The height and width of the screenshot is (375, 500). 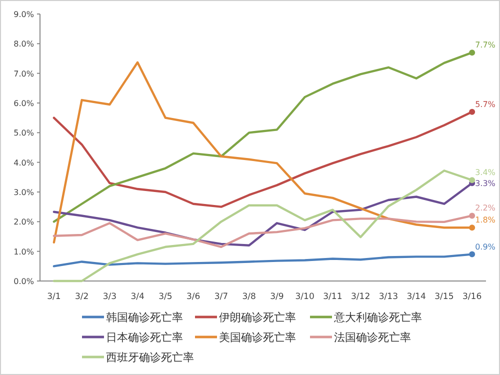 What do you see at coordinates (165, 297) in the screenshot?
I see `x-tick-label: 3/5` at bounding box center [165, 297].